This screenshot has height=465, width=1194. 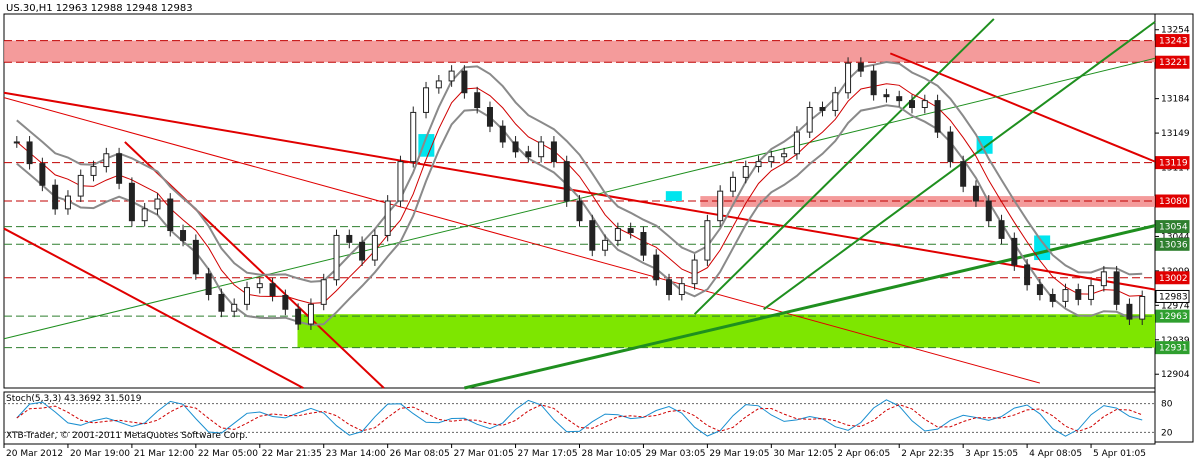 I want to click on x-tick-label: 22 Mar 21:35, so click(x=292, y=454).